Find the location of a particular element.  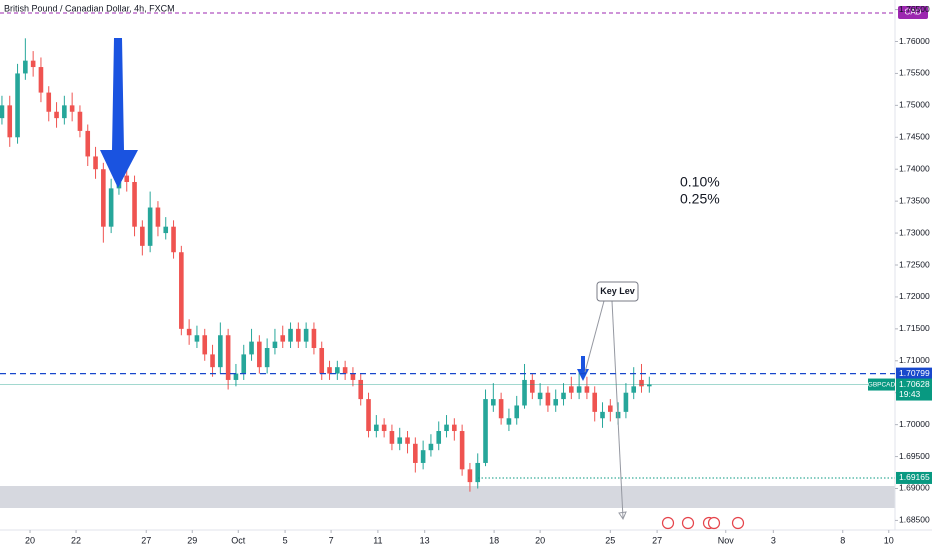

key-level-box is located at coordinates (914, 373).